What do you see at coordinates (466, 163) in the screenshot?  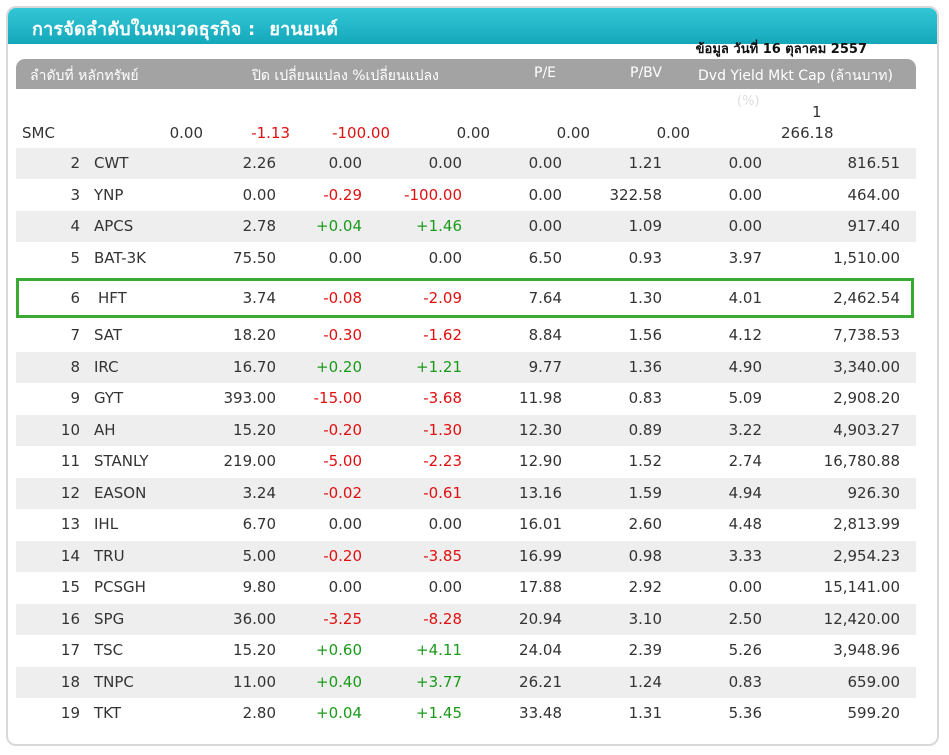 I see `table-row: 2 CWT 2.26 0.00 0.00 0.00 1.21 0.00 816.51` at bounding box center [466, 163].